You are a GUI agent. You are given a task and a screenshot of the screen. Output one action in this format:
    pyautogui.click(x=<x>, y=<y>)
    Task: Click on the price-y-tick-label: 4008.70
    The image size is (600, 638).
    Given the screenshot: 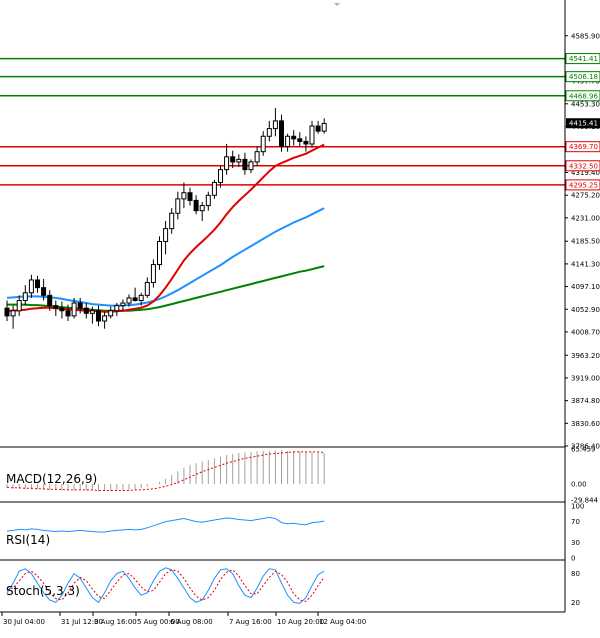 What is the action you would take?
    pyautogui.click(x=585, y=332)
    